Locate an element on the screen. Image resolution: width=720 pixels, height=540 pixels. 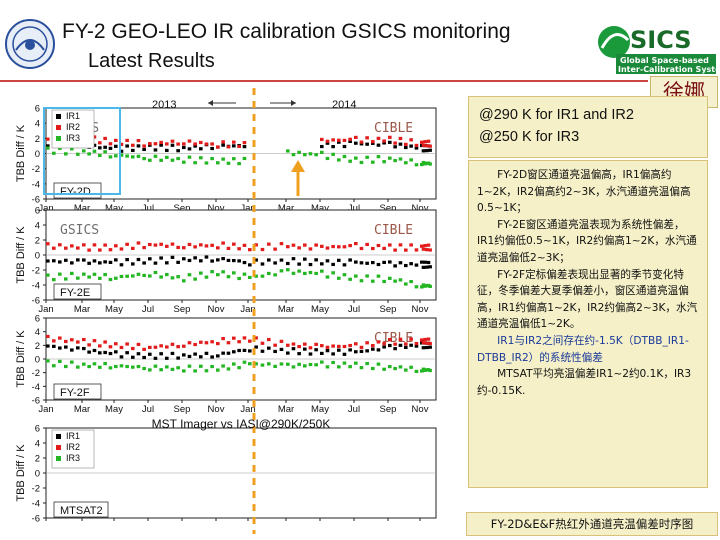
svg-text: Global Space-based is located at coordinates (664, 60).